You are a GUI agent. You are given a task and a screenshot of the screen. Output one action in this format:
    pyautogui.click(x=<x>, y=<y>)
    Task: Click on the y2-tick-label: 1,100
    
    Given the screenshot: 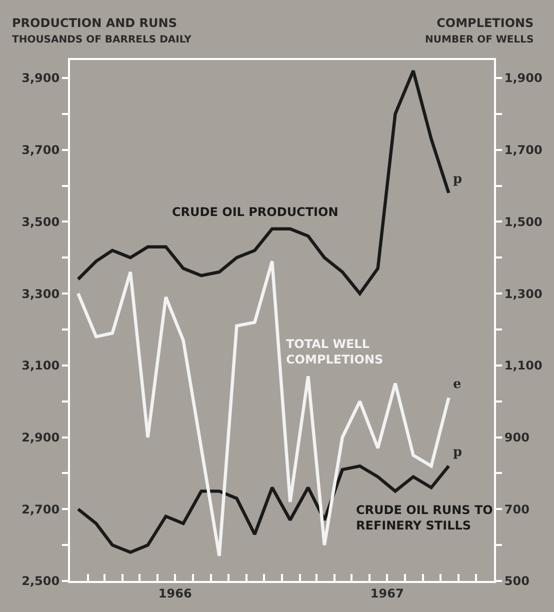 What is the action you would take?
    pyautogui.click(x=523, y=365)
    